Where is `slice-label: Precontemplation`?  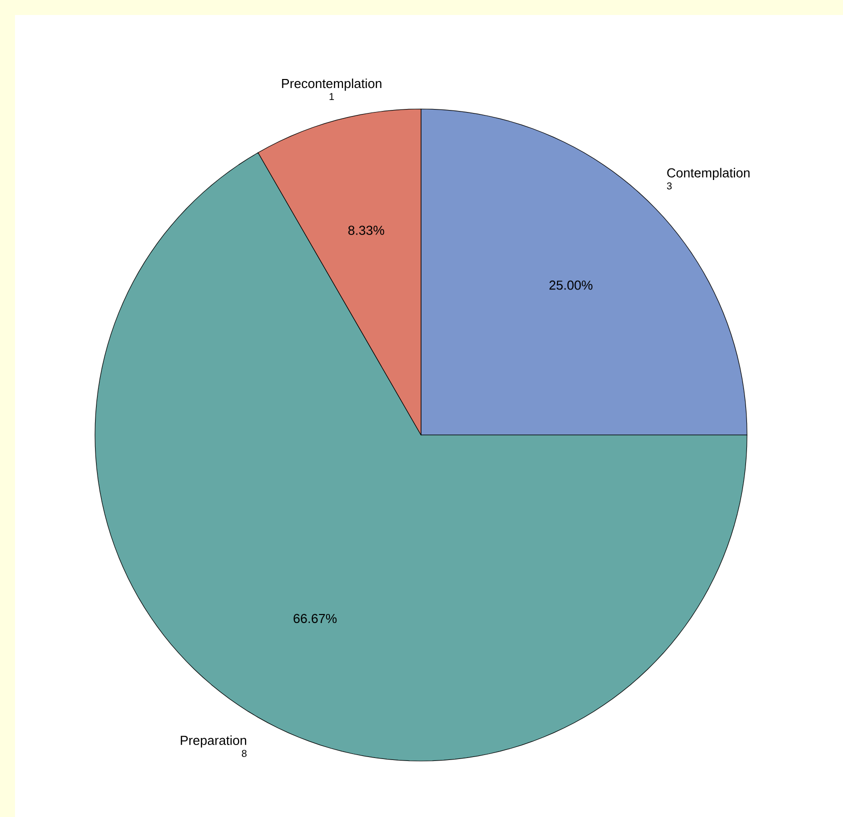 slice-label: Precontemplation is located at coordinates (332, 84).